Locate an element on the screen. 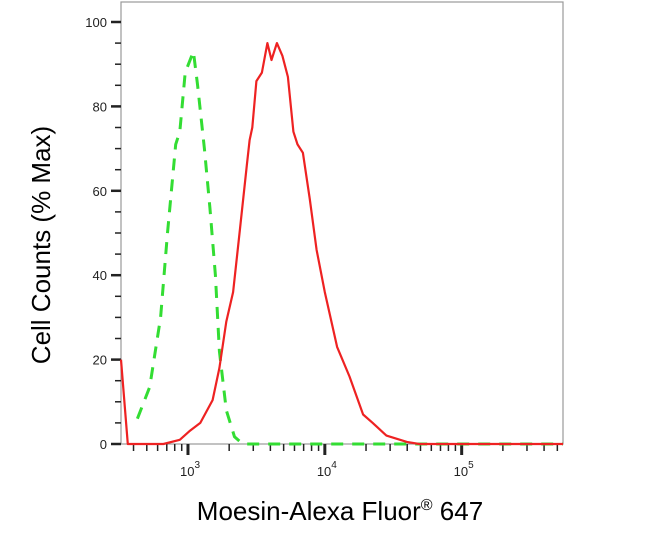  y-axis-title: Cell Counts (% Max) is located at coordinates (41, 245).